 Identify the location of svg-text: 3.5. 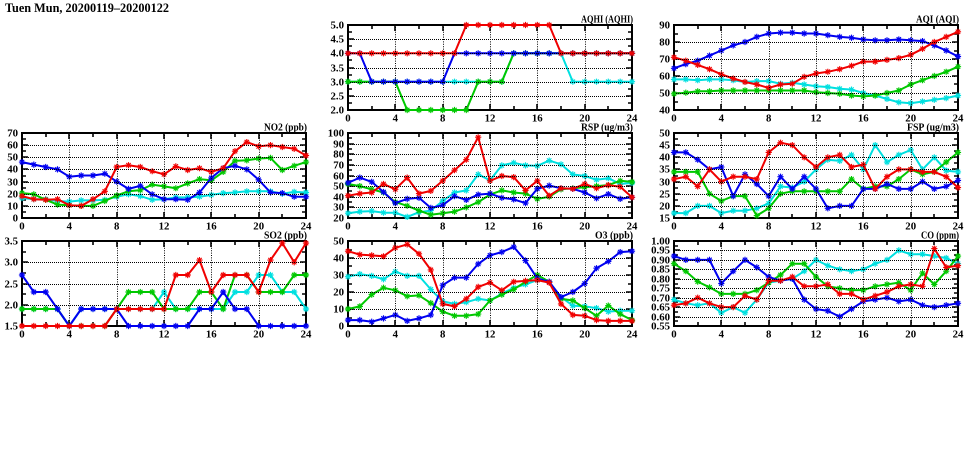
(338, 69).